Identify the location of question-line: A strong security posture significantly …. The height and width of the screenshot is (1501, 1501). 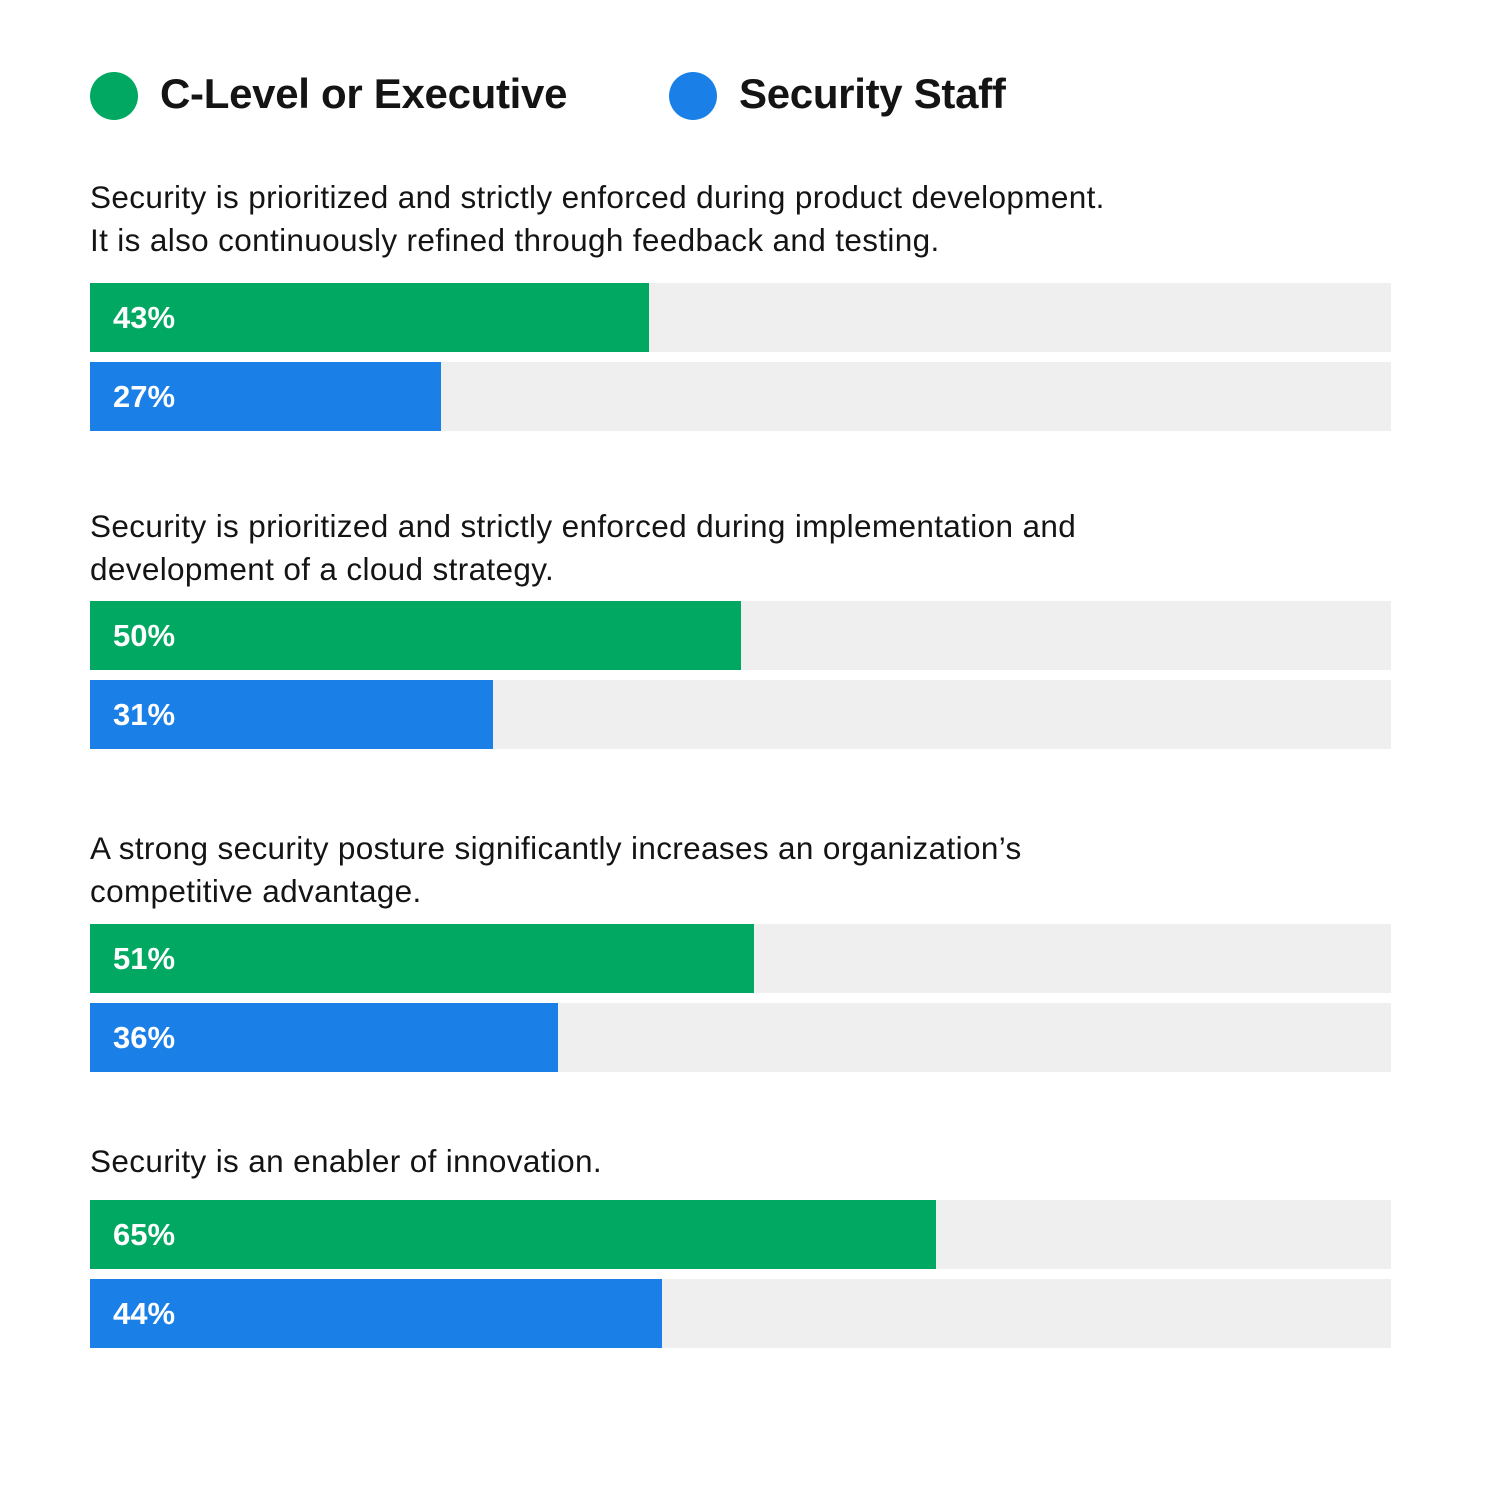
(556, 848).